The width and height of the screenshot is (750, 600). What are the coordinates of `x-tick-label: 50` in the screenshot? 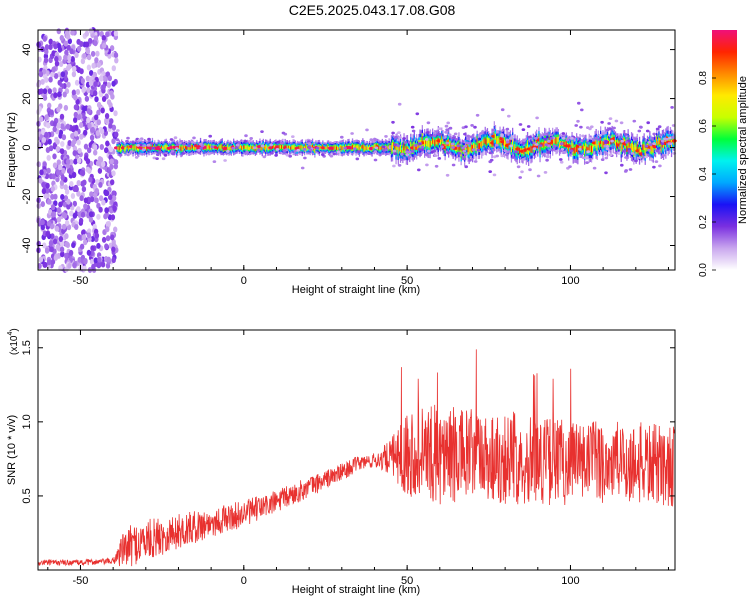 It's located at (407, 581).